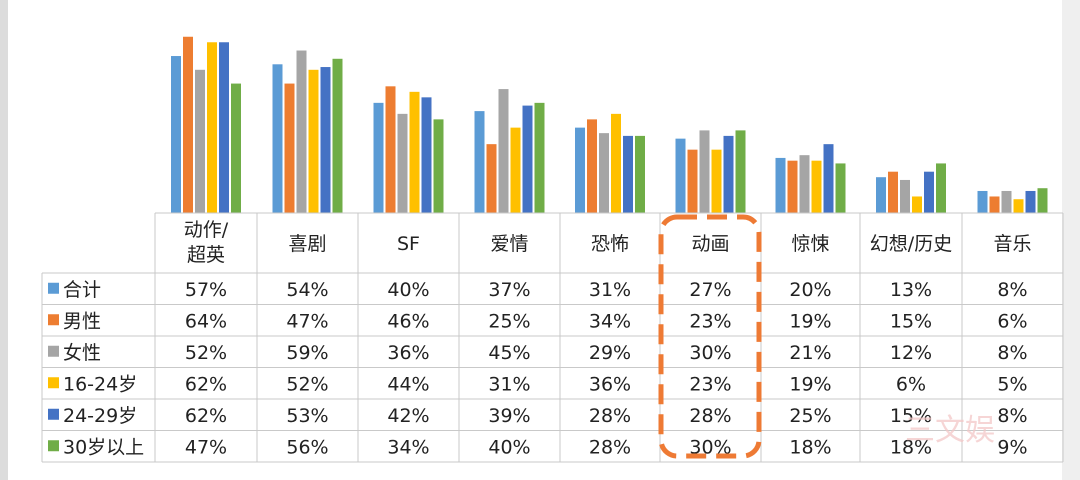 This screenshot has width=1080, height=480. What do you see at coordinates (307, 447) in the screenshot?
I see `cell-30岁以上-喜剧: 56%` at bounding box center [307, 447].